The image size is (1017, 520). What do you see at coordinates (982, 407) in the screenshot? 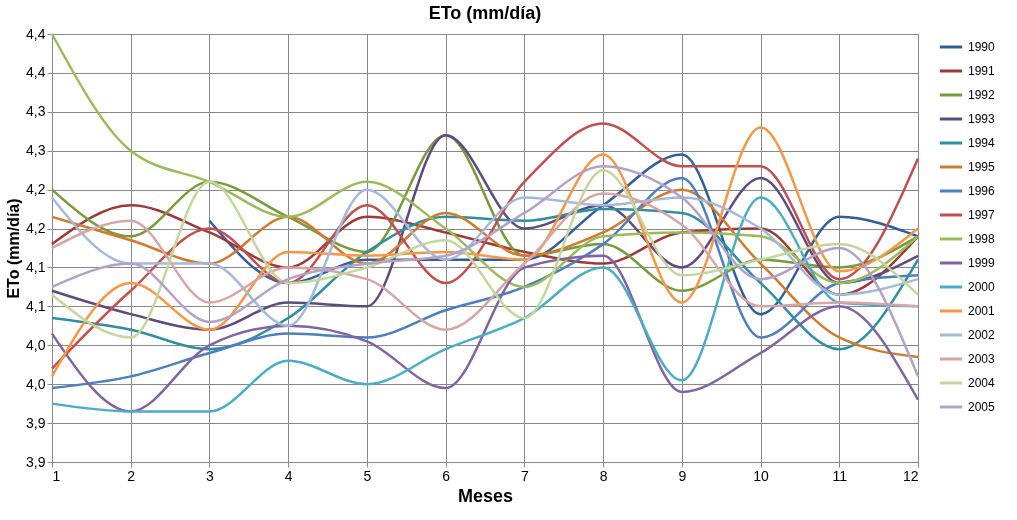
I see `legend-label: 2005` at bounding box center [982, 407].